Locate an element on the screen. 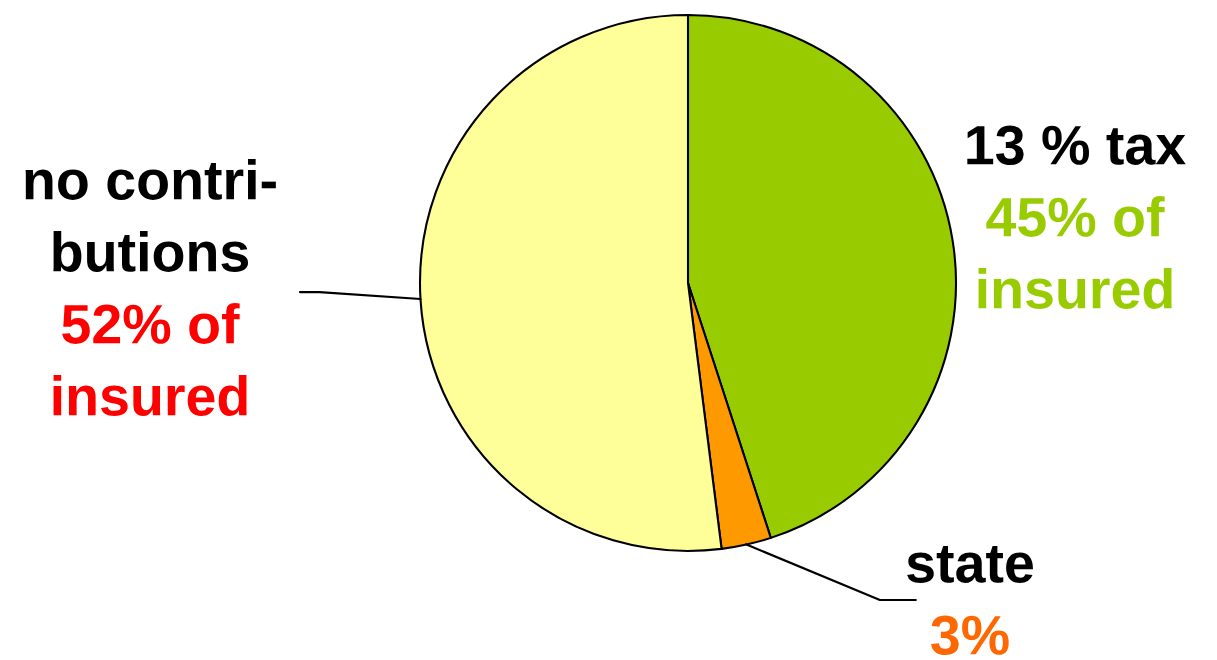  data-label: 3% is located at coordinates (970, 635).